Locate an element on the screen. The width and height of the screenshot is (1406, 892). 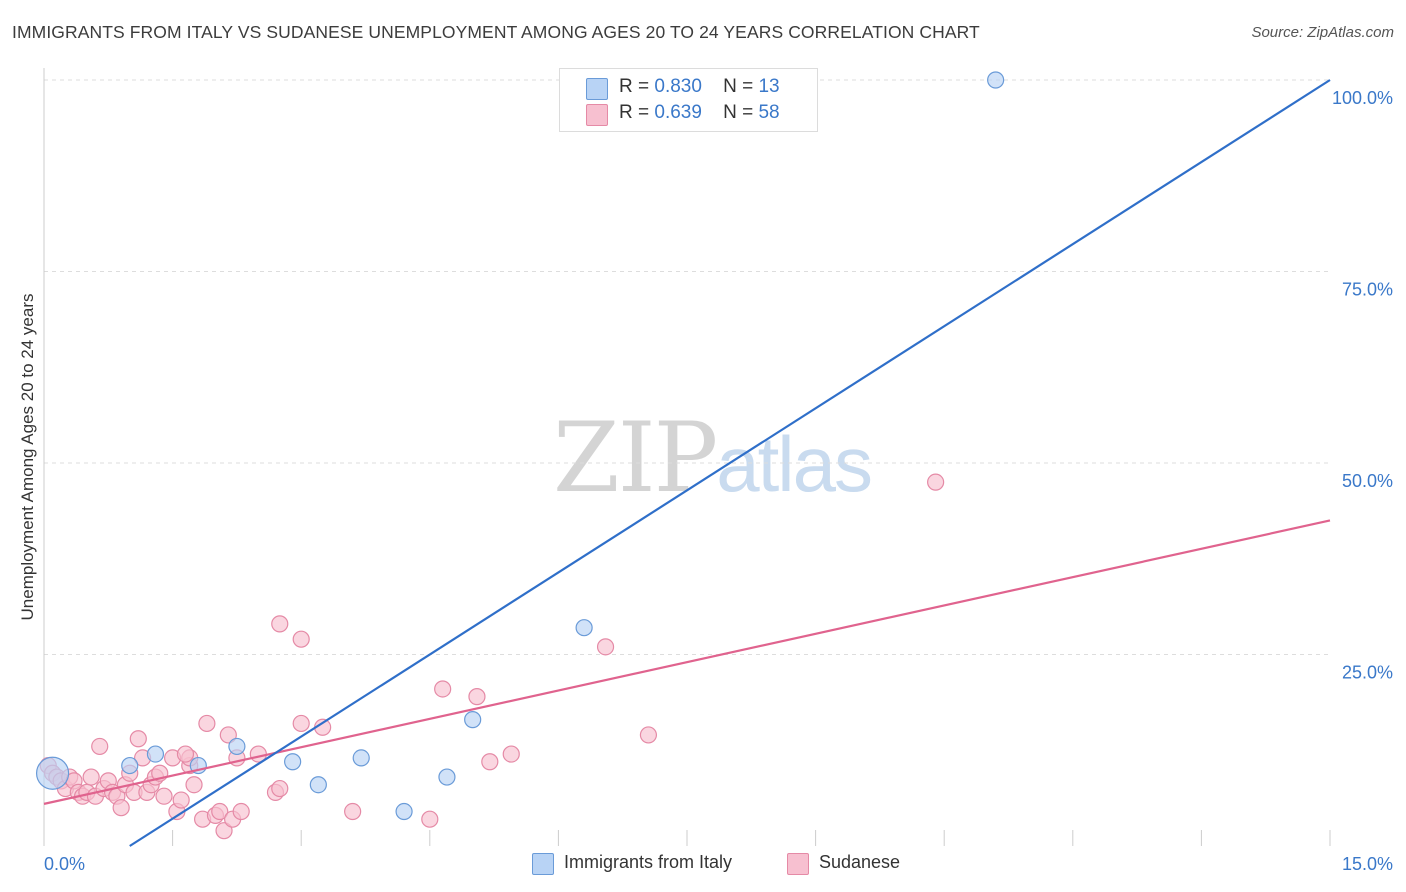
bottom-legend-label-italy: Immigrants from Italy is located at coordinates (648, 862).